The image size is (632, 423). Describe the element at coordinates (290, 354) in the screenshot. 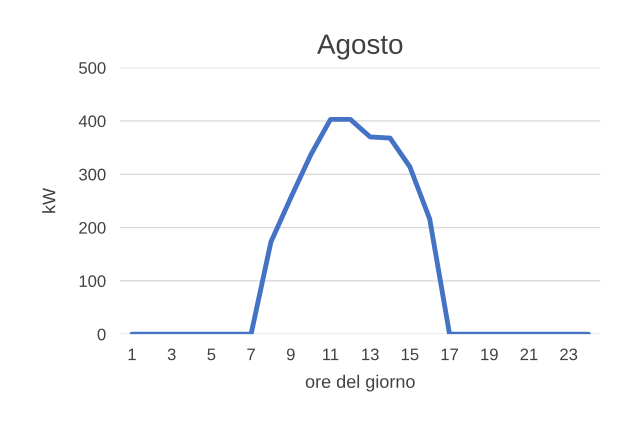

I see `x-tick-label: 9` at that location.